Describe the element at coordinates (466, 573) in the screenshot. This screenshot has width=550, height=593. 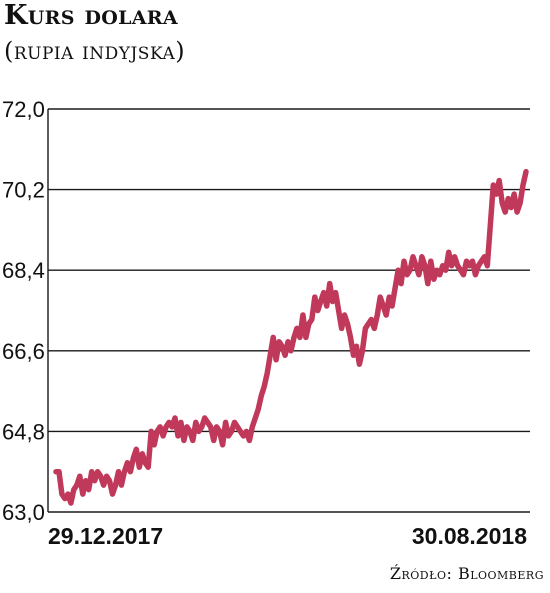
I see `source-note: Źródło: Bloomberg` at that location.